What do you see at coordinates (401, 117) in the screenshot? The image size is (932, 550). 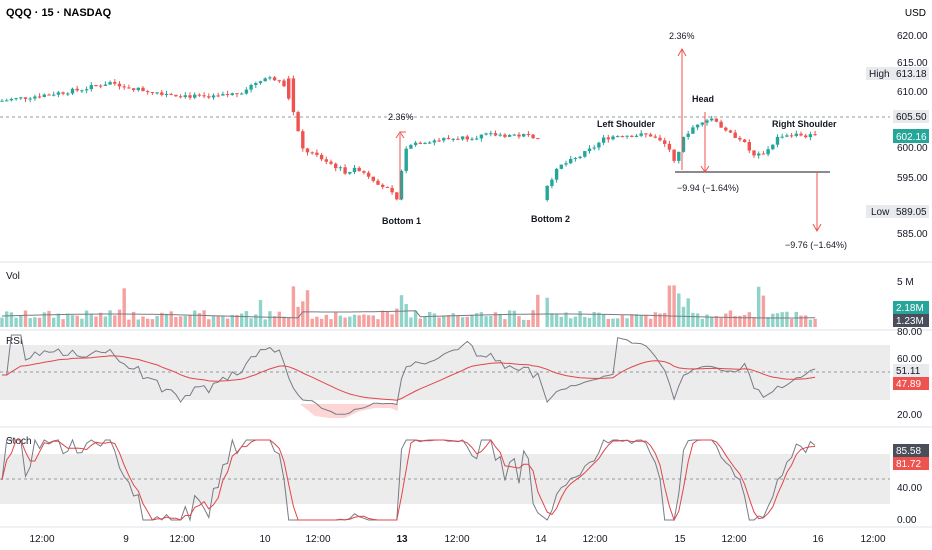 I see `annotation-pct1: 2.36%` at bounding box center [401, 117].